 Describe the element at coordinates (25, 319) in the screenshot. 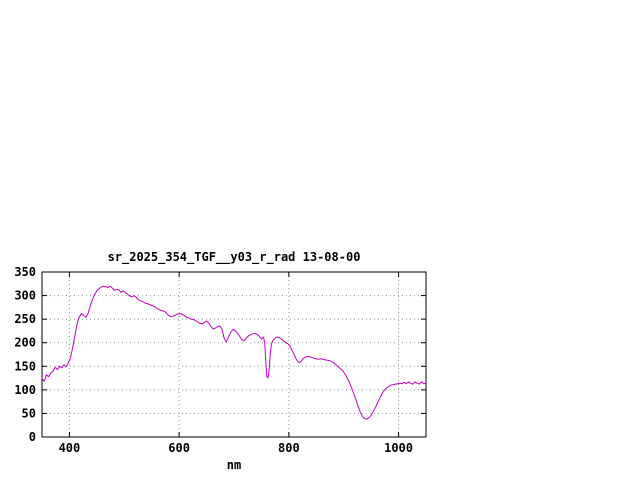

I see `y-tick-label: 250` at that location.